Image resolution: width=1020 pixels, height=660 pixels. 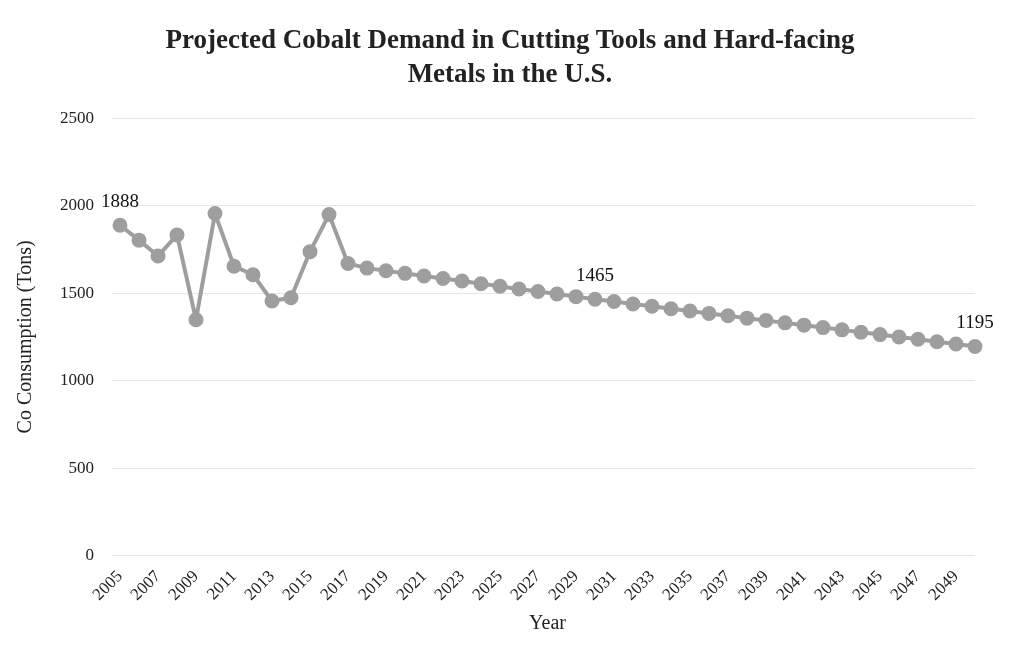 What do you see at coordinates (77, 380) in the screenshot?
I see `y-tick-label: 1000` at bounding box center [77, 380].